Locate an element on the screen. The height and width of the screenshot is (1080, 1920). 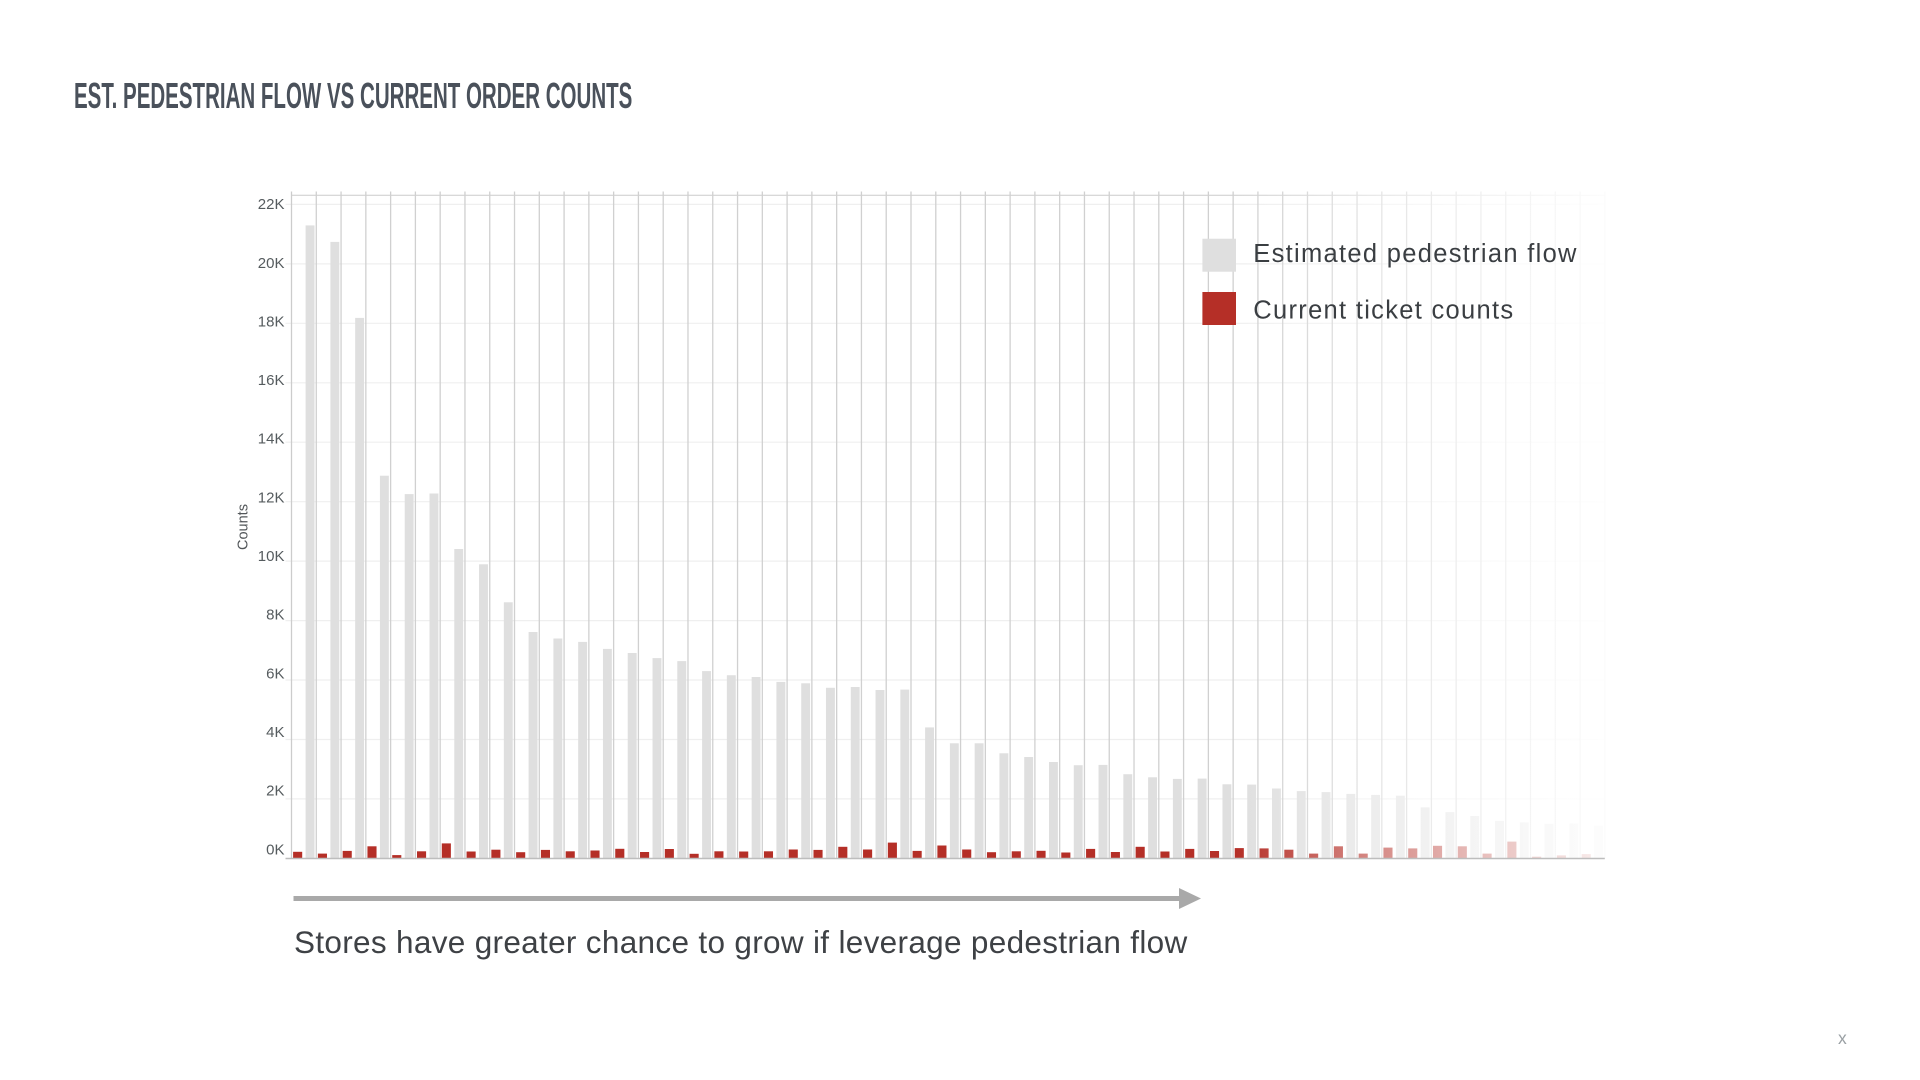
svg-text: 18K is located at coordinates (271, 321).